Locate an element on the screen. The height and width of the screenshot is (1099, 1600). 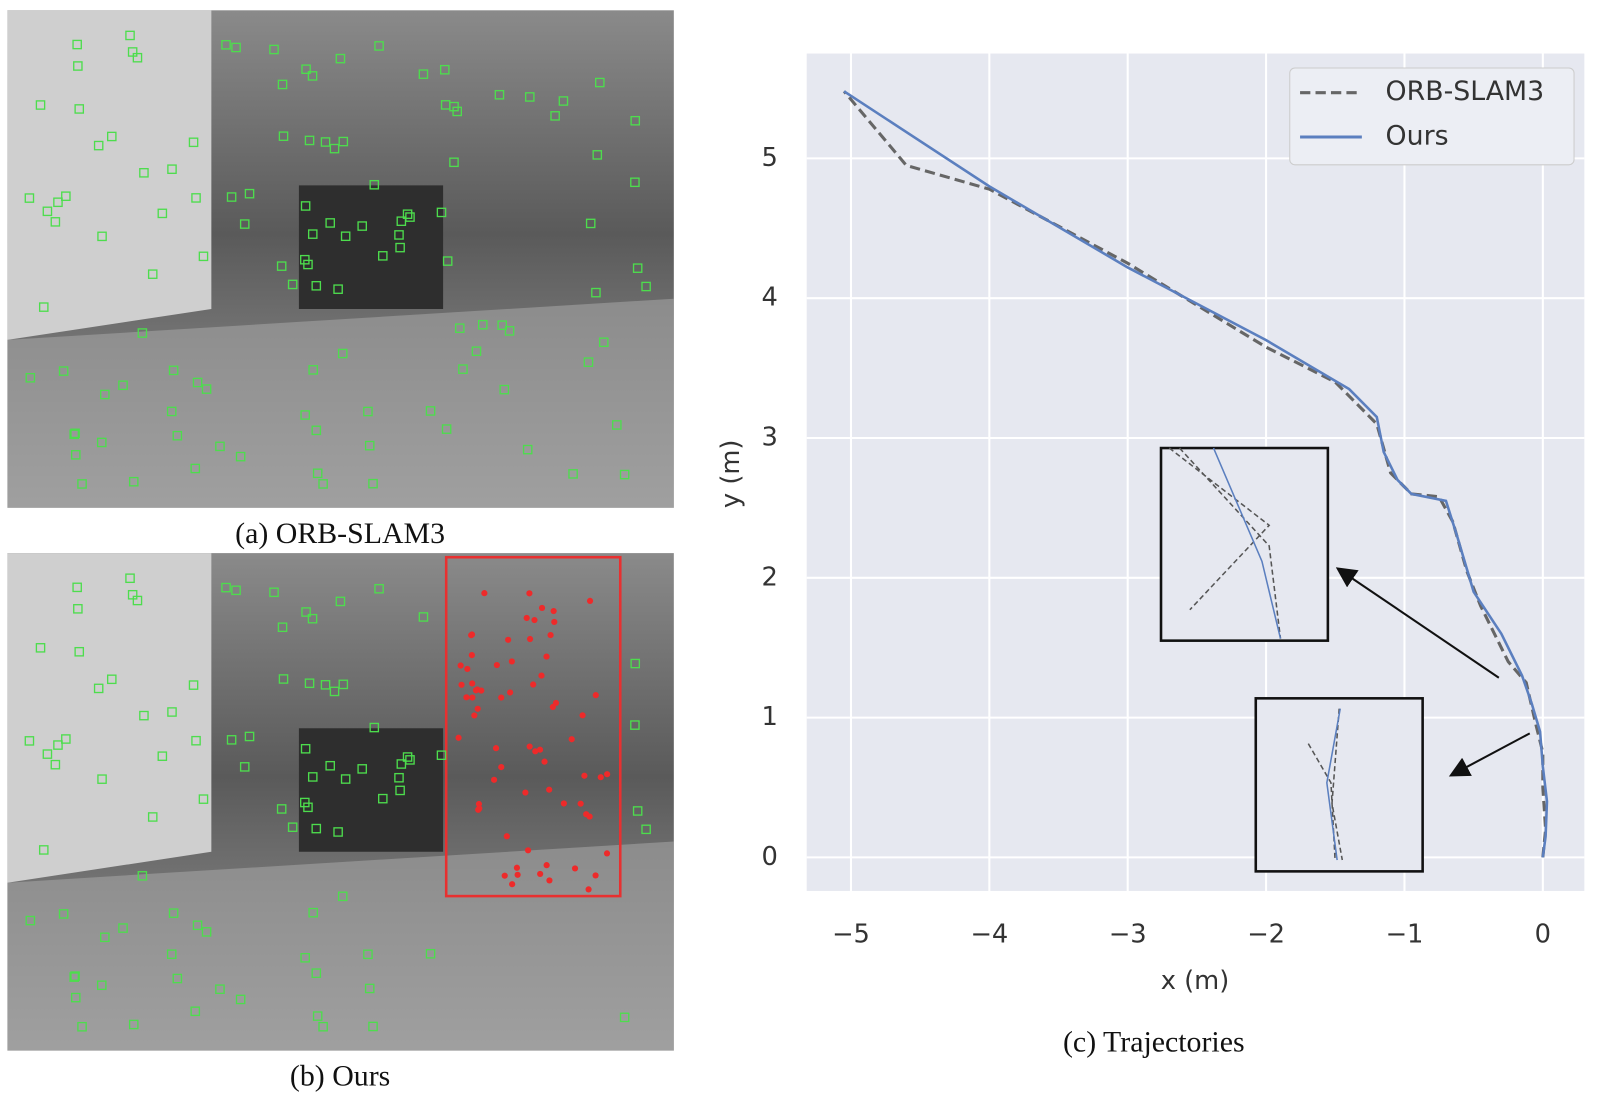
x-tick-label: −1 is located at coordinates (1404, 935).